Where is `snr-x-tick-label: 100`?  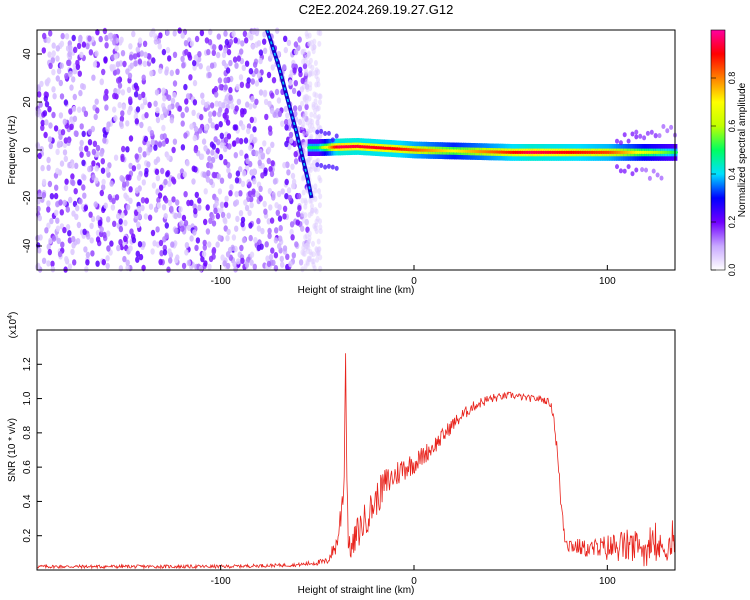 snr-x-tick-label: 100 is located at coordinates (607, 581).